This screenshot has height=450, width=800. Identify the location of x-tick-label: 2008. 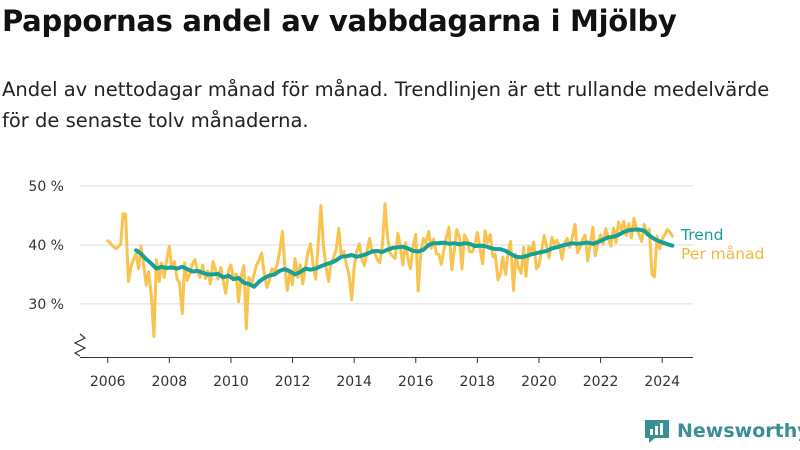
(170, 382).